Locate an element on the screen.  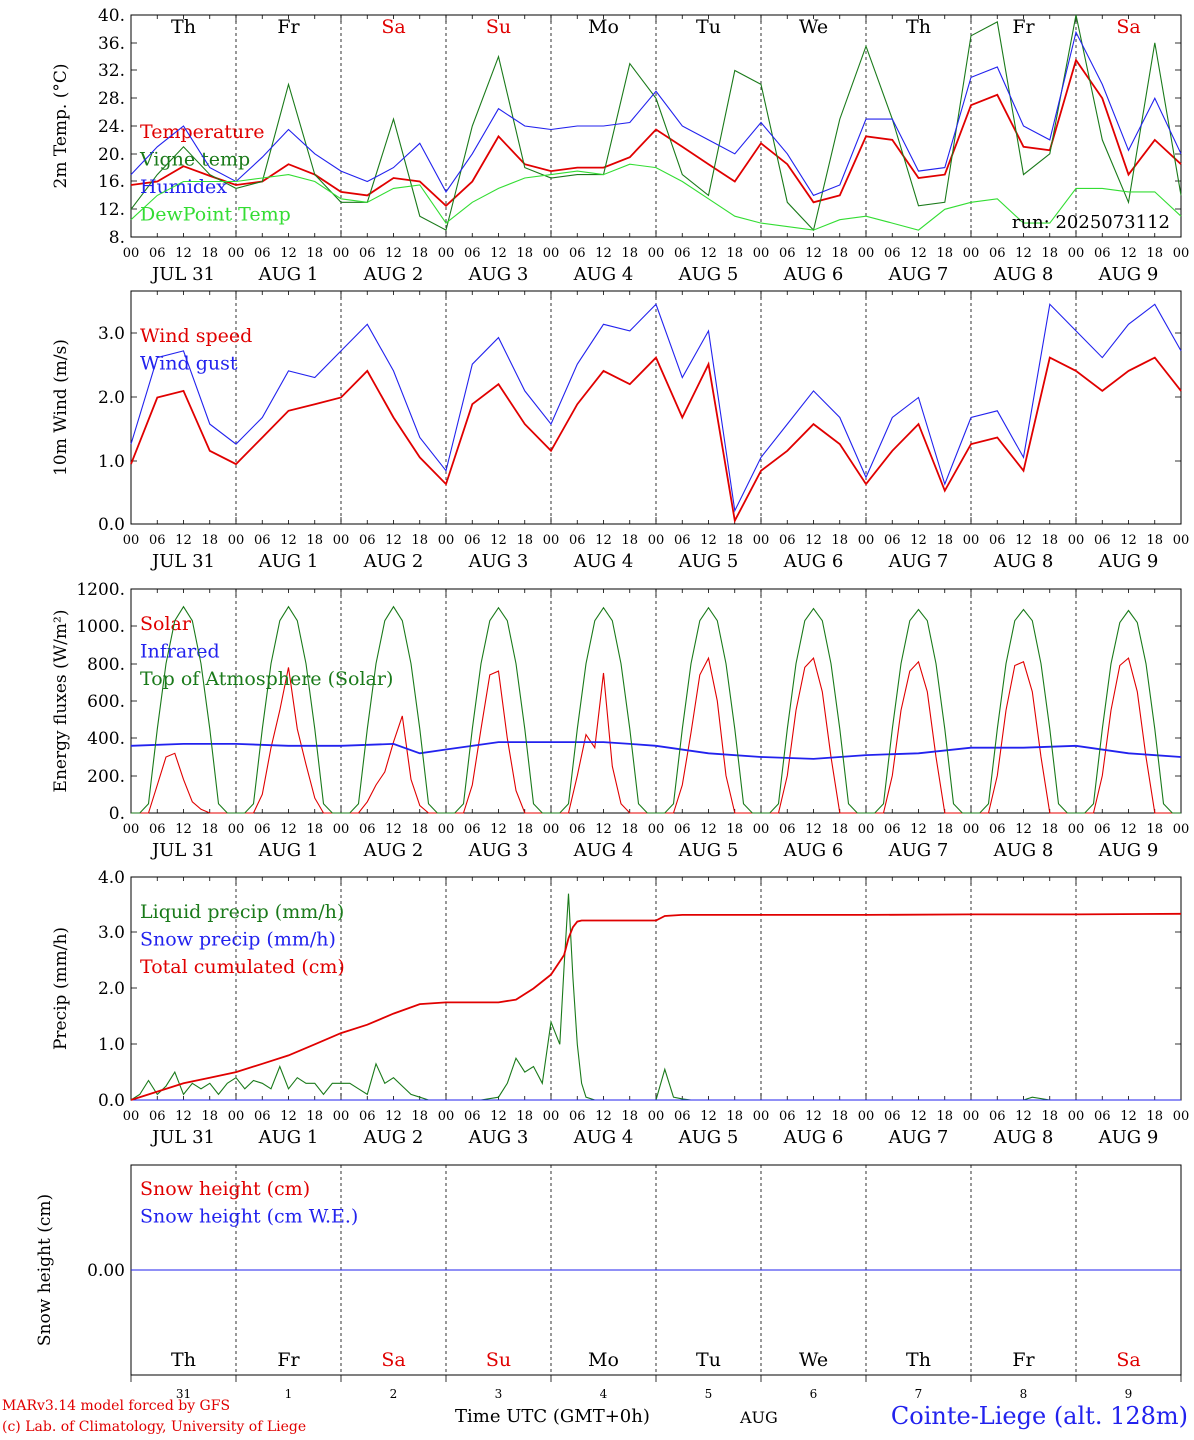
legend-label: Infrared is located at coordinates (180, 652).